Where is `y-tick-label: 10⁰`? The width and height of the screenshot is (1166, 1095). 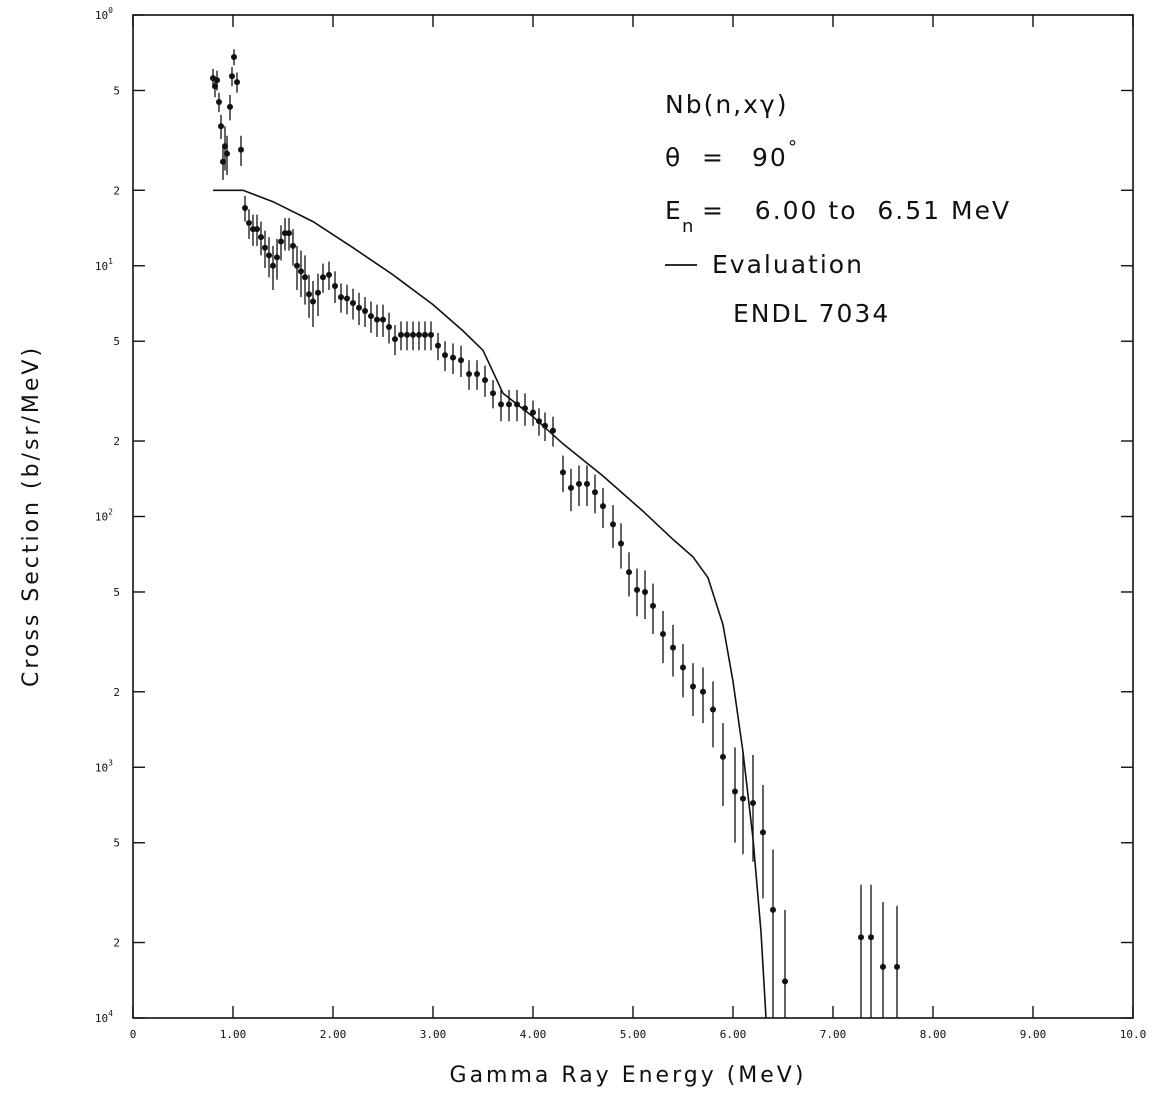
y-tick-label: 10⁰ is located at coordinates (104, 14).